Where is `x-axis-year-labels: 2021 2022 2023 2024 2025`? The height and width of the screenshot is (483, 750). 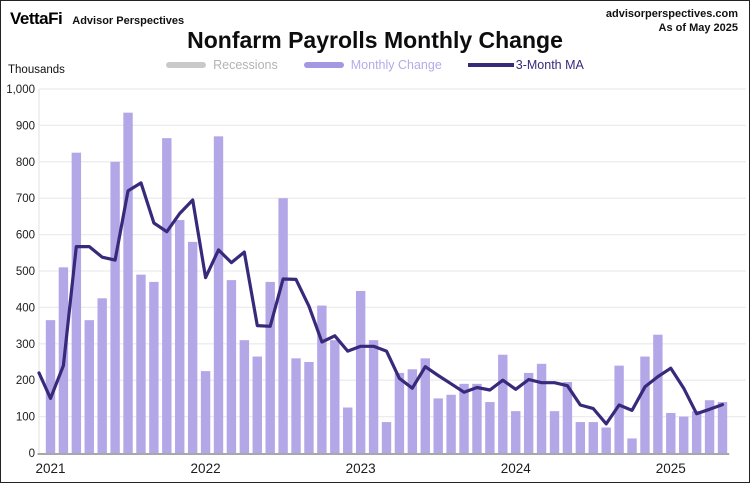
x-axis-year-labels: 2021 2022 2023 2024 2025 is located at coordinates (360, 468).